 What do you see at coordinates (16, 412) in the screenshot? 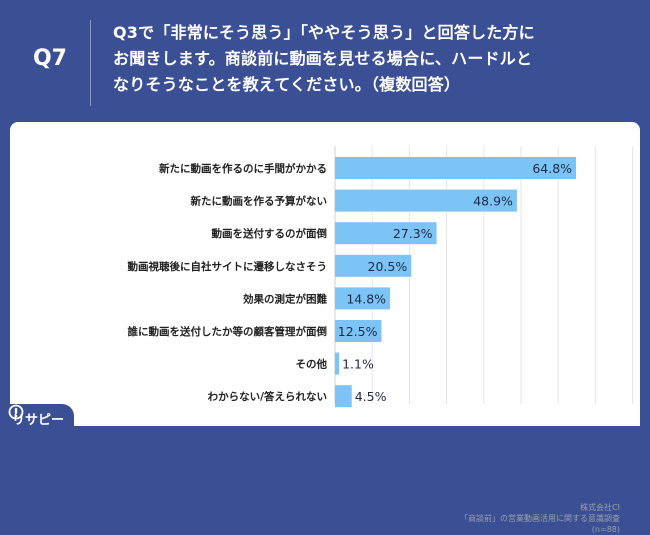
I see `lightbulb-icon` at bounding box center [16, 412].